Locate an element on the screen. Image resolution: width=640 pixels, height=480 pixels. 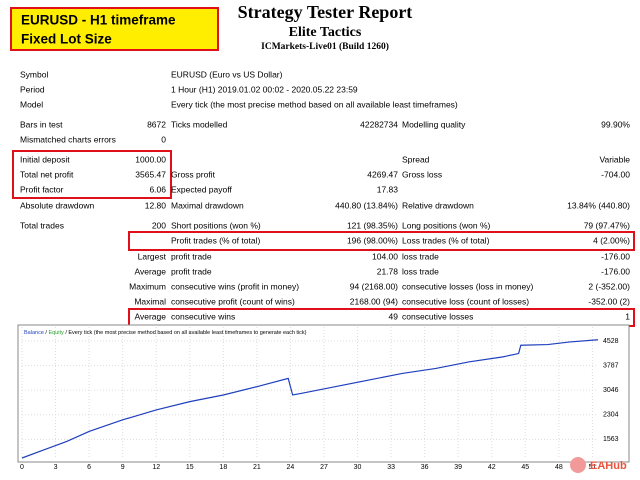
cell-value: Variable is located at coordinates (614, 159).